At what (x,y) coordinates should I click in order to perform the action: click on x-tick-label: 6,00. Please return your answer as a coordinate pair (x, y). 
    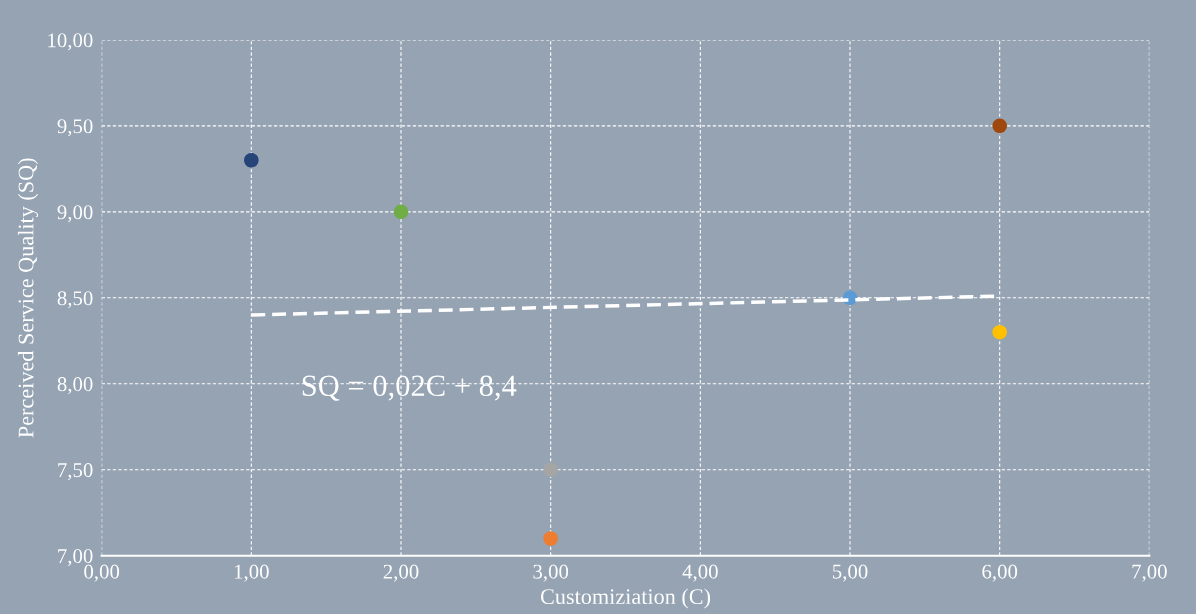
    Looking at the image, I should click on (1000, 573).